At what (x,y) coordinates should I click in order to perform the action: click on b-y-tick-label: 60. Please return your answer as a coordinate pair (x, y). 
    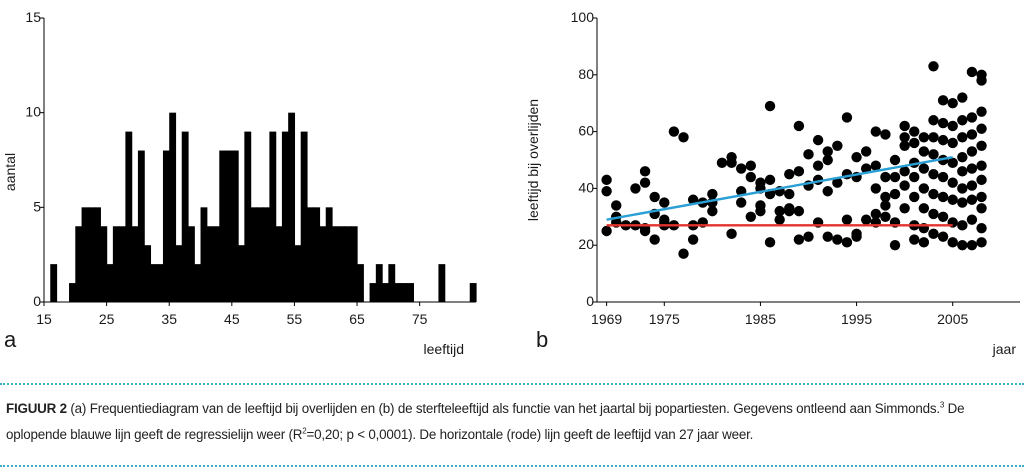
    Looking at the image, I should click on (586, 131).